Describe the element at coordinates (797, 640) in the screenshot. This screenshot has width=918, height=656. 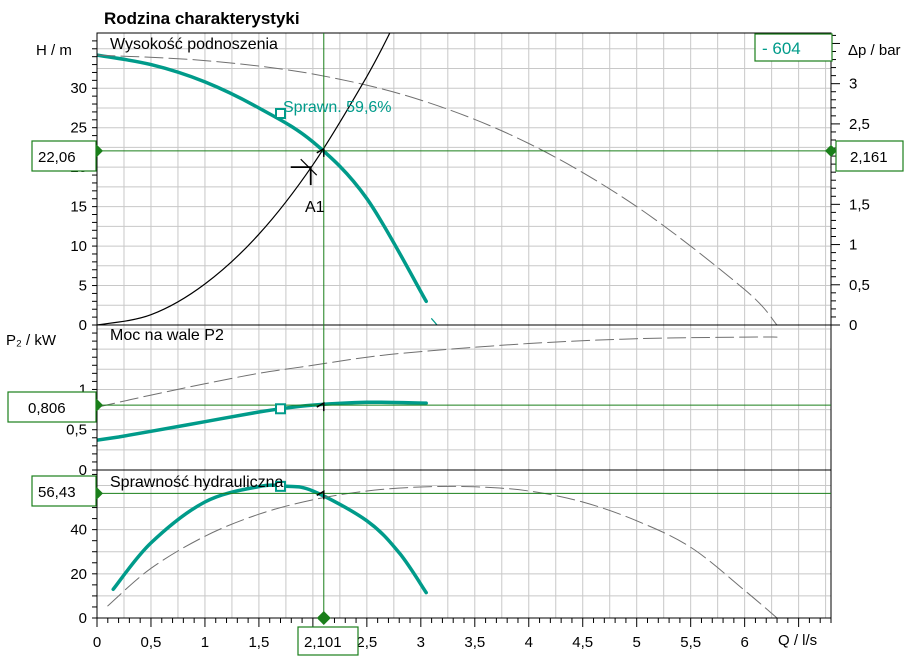
I see `flow-axis-label: Q / l/s` at that location.